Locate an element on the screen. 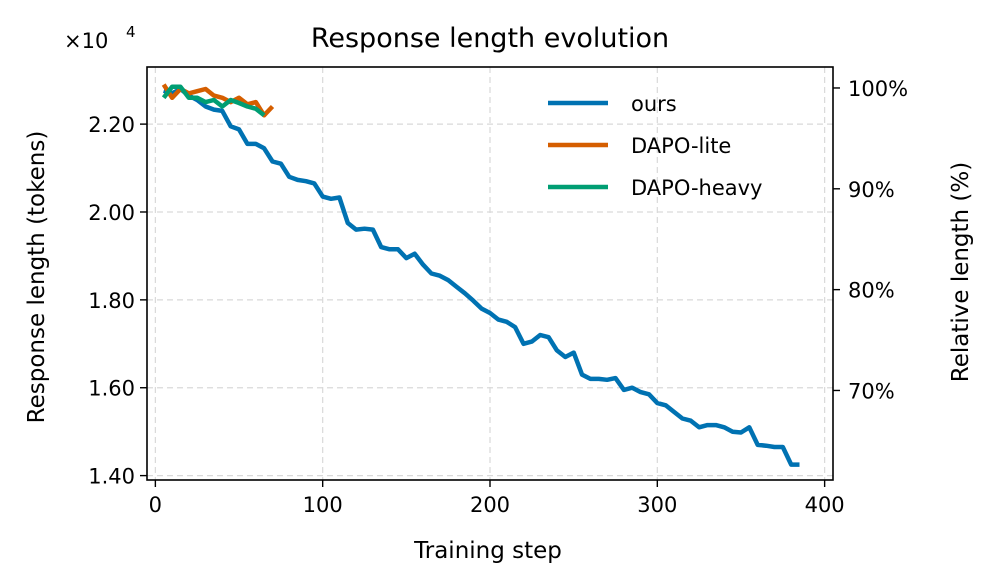  y-tick-label: 1.60 is located at coordinates (111, 389).